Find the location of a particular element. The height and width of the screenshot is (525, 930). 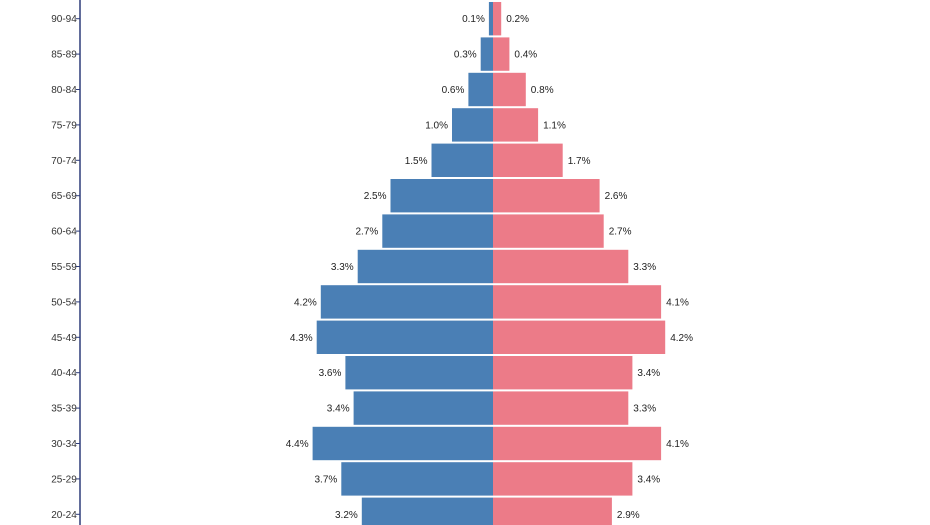

left-value-label: 3.6% is located at coordinates (330, 373).